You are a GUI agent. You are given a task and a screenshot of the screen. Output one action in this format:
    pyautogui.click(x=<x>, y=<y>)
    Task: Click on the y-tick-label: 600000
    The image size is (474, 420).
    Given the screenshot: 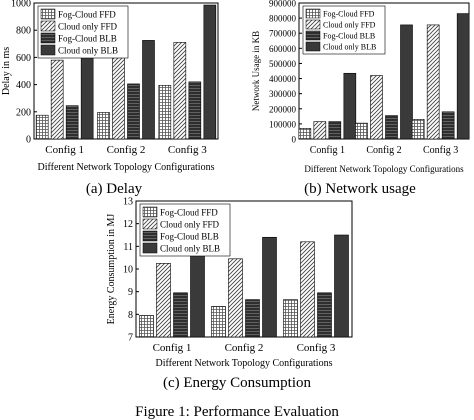 What is the action you would take?
    pyautogui.click(x=283, y=49)
    